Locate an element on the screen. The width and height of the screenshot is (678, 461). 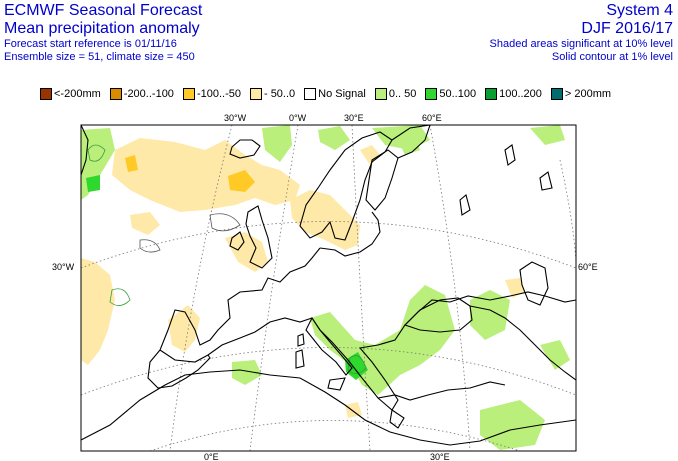
legend-label: - 50..0 is located at coordinates (279, 94).